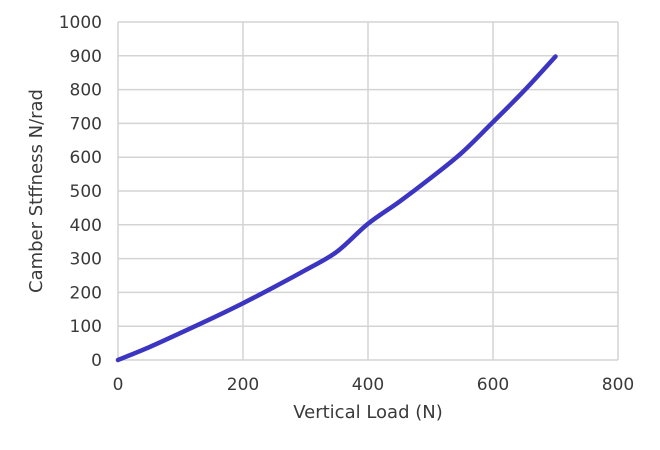 This screenshot has width=660, height=450. What do you see at coordinates (243, 385) in the screenshot?
I see `x-tick-label: 200` at bounding box center [243, 385].